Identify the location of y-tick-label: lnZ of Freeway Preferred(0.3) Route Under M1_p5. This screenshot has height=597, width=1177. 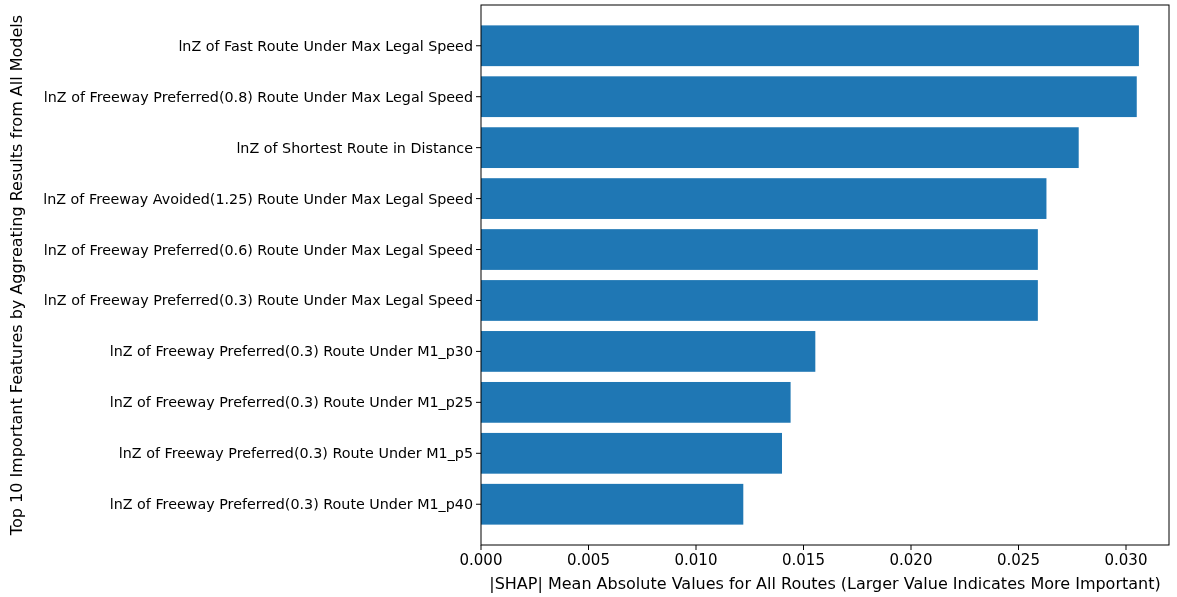
(295, 453).